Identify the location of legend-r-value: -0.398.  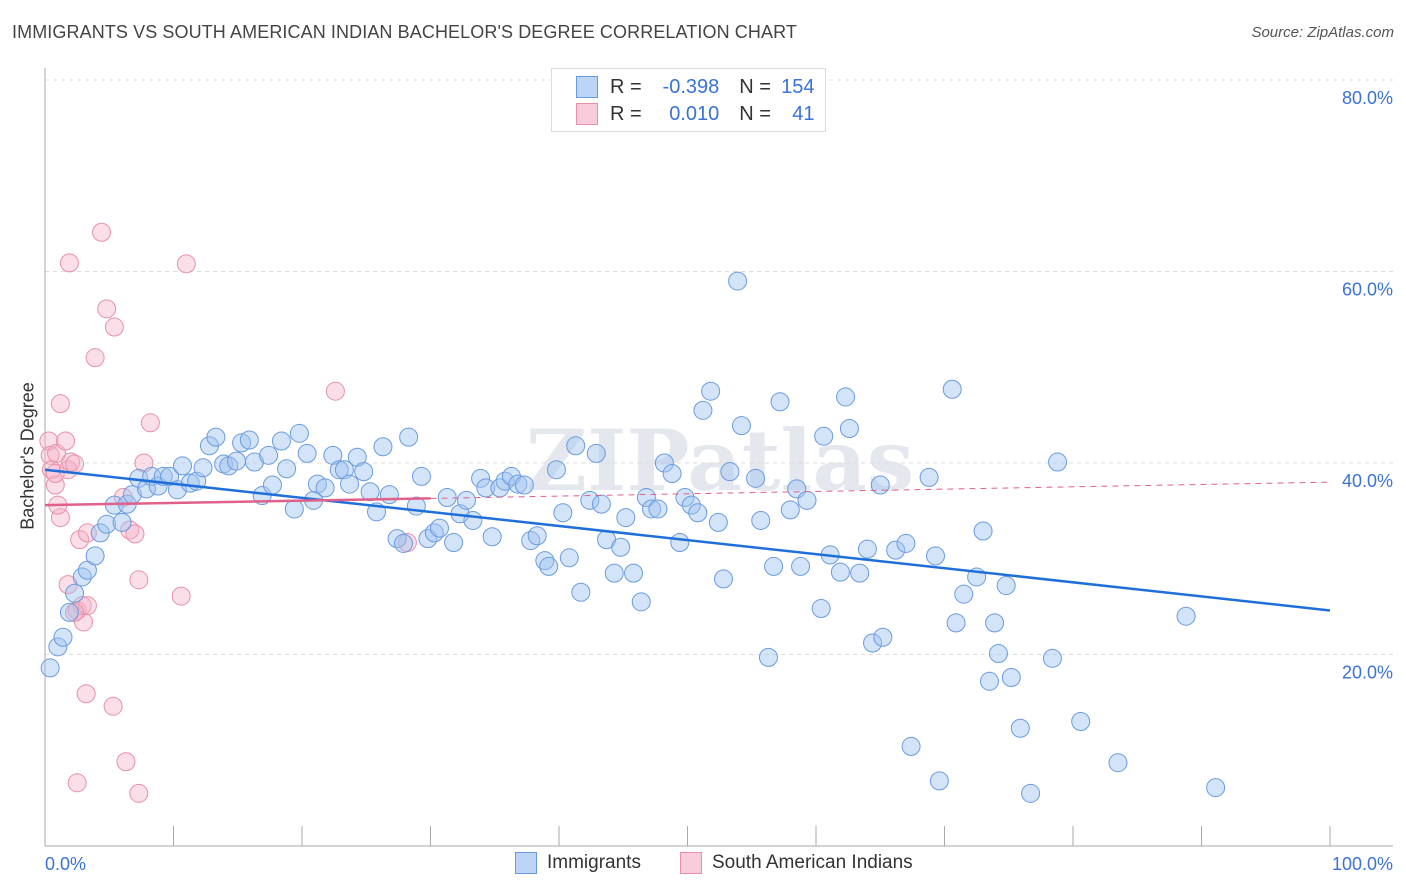
(691, 86).